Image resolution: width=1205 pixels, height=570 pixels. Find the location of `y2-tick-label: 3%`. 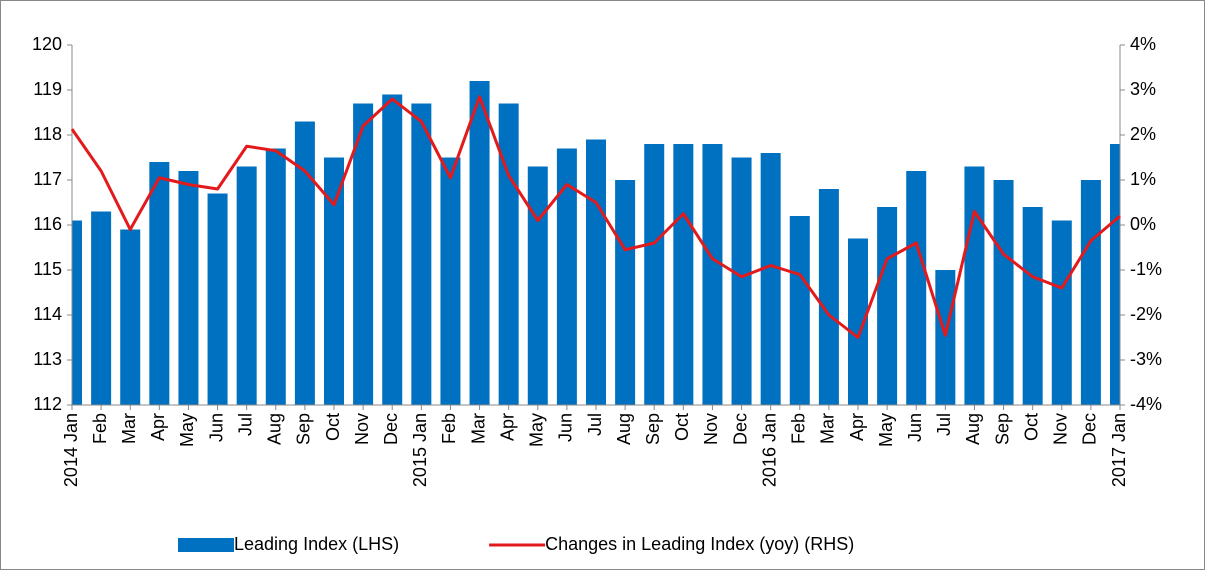

y2-tick-label: 3% is located at coordinates (1143, 89).